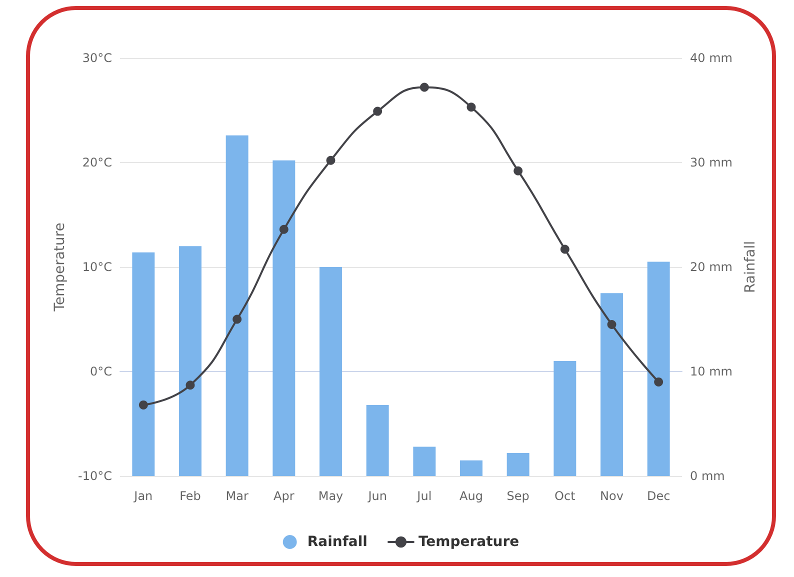  Describe the element at coordinates (95, 476) in the screenshot. I see `y-tick-label: -10°C` at that location.